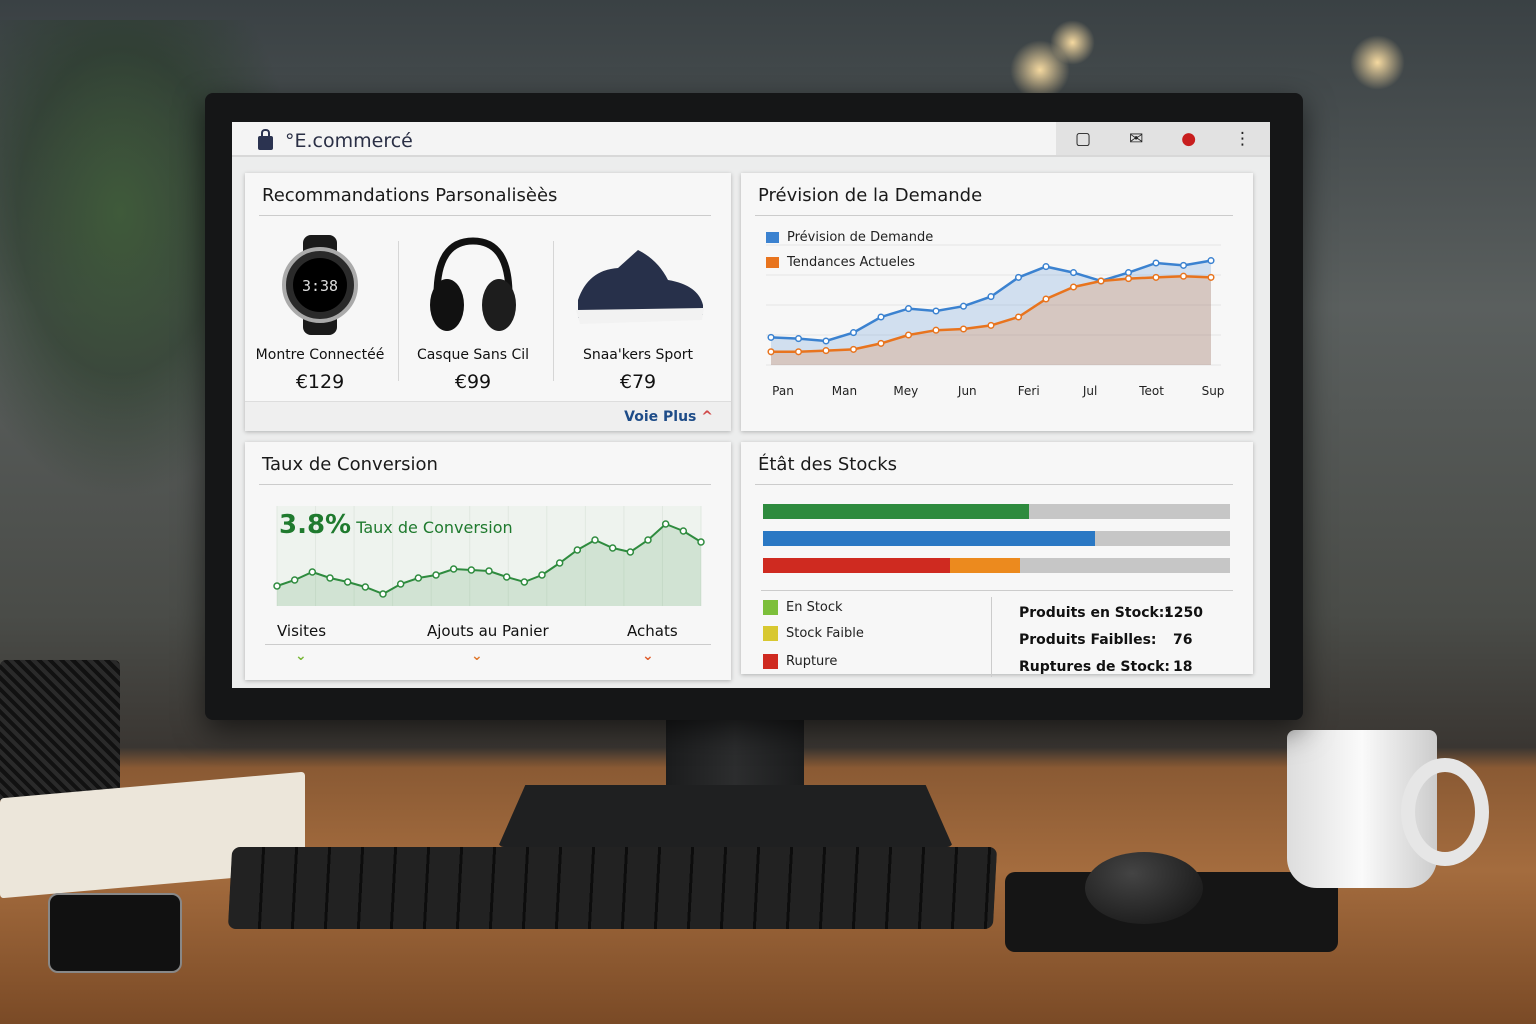 This screenshot has height=1024, width=1536. Describe the element at coordinates (434, 527) in the screenshot. I see `conversion-rate-label: Taux de Conversion` at that location.